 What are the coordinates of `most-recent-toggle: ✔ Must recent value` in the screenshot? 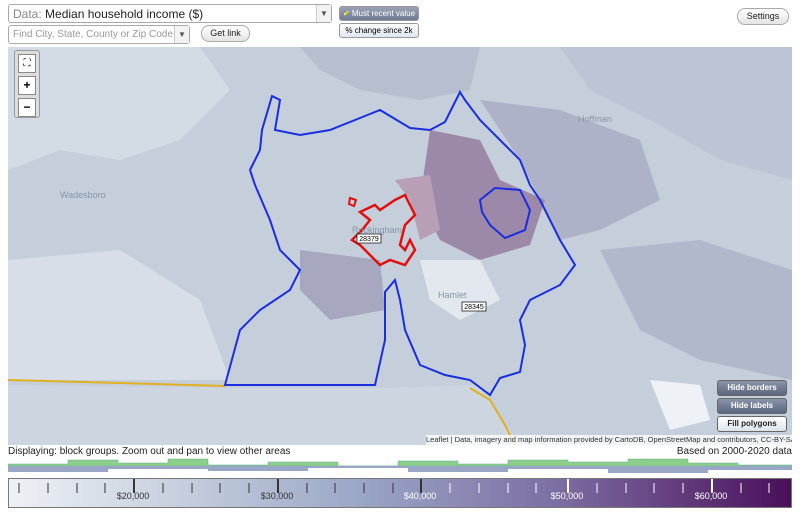 It's located at (379, 13).